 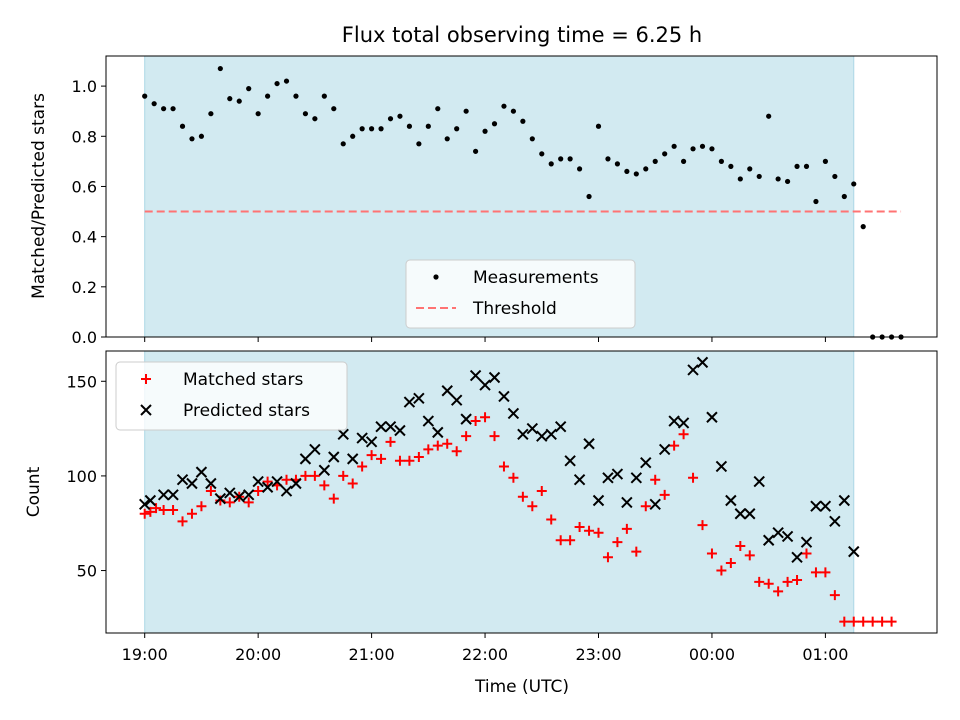 What do you see at coordinates (145, 654) in the screenshot?
I see `x-tick-label: 19:00` at bounding box center [145, 654].